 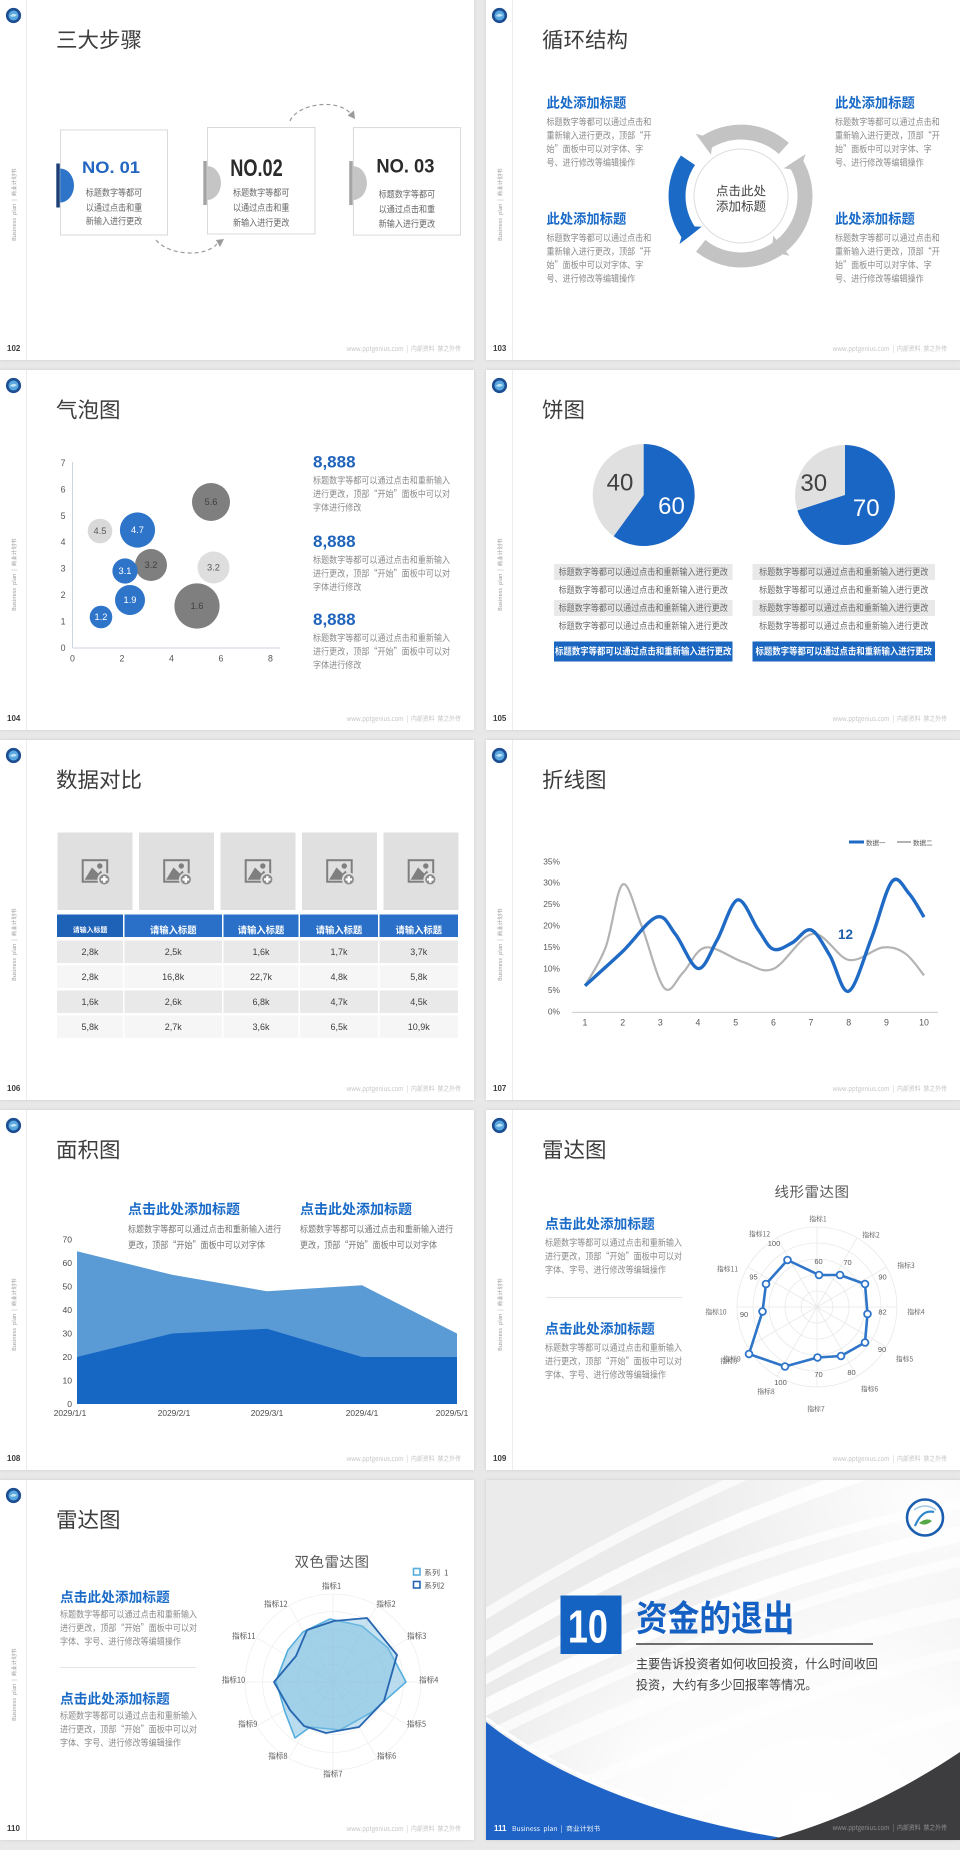 What do you see at coordinates (753, 1277) in the screenshot?
I see `svg-text: 95` at bounding box center [753, 1277].